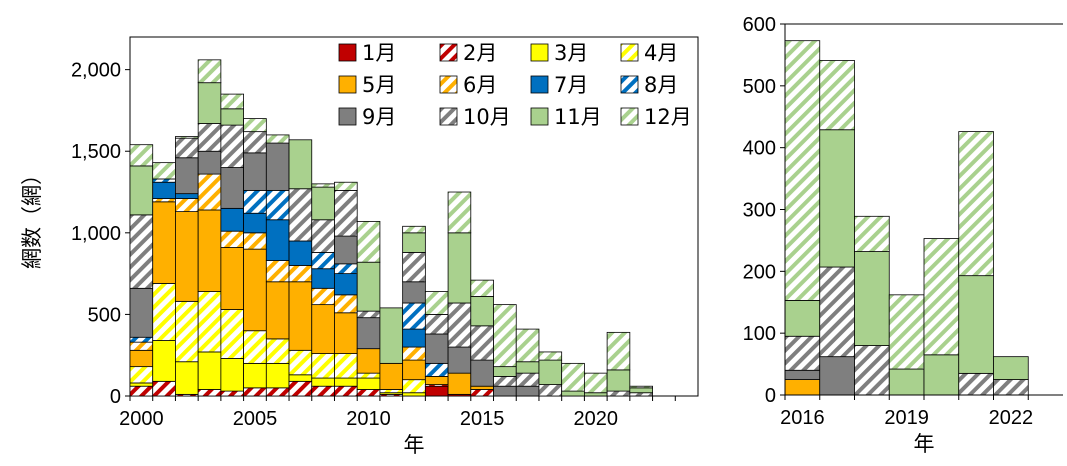  I want to click on bar-2000-s7, so click(141, 339).